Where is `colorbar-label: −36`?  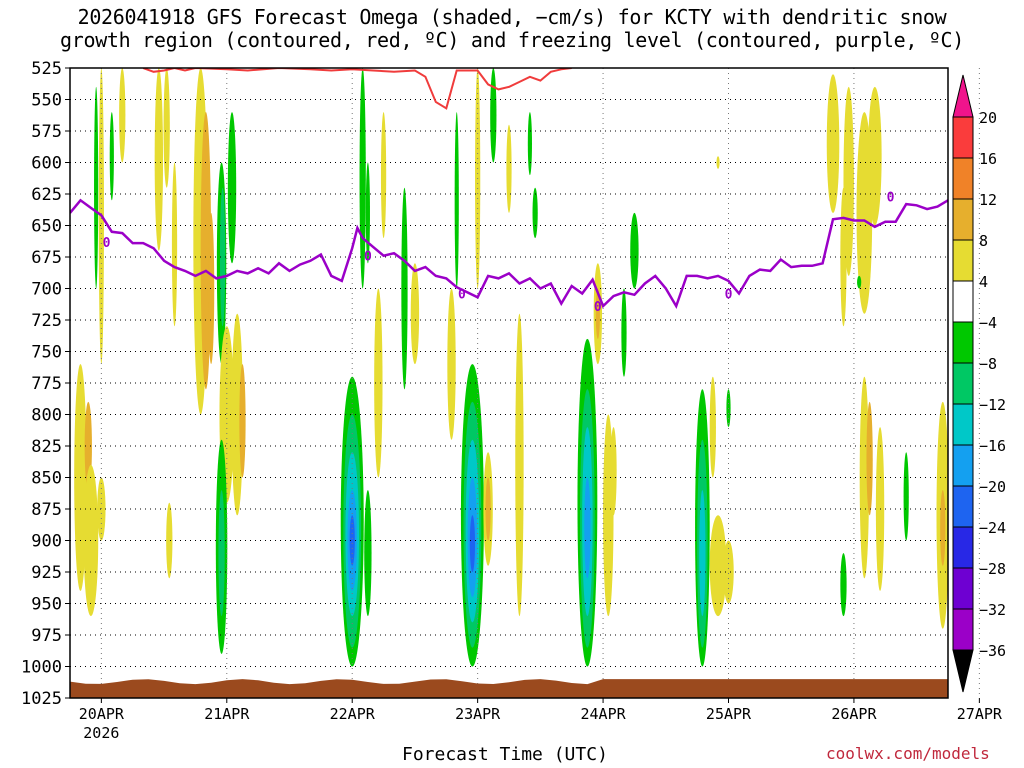
colorbar-label: −36 is located at coordinates (992, 651).